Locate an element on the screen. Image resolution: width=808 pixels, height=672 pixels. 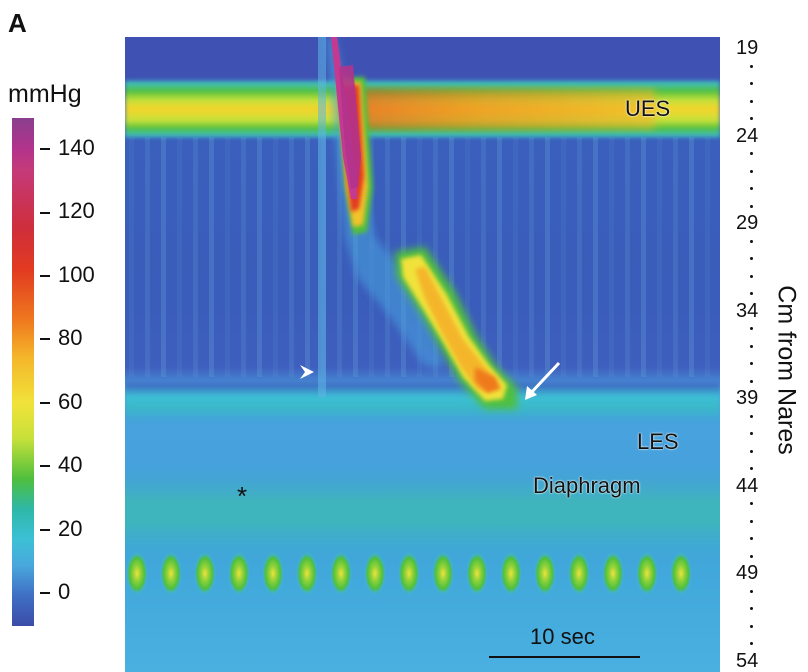
colorbar-tick-label: 100 is located at coordinates (76, 274).